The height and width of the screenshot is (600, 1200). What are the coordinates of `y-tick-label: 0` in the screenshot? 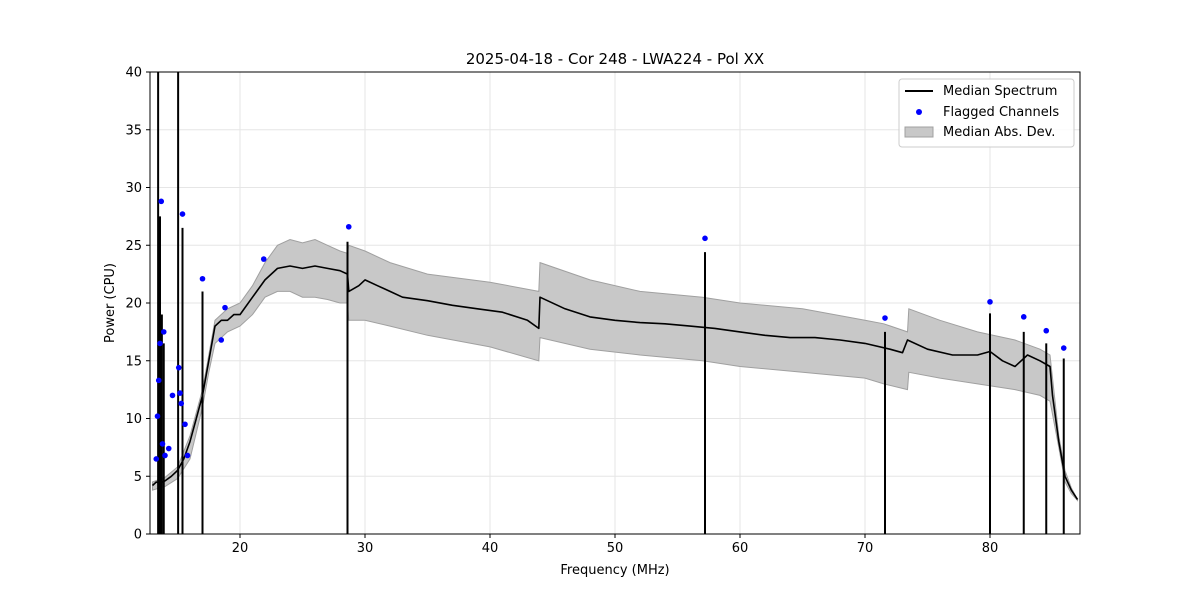 It's located at (138, 535).